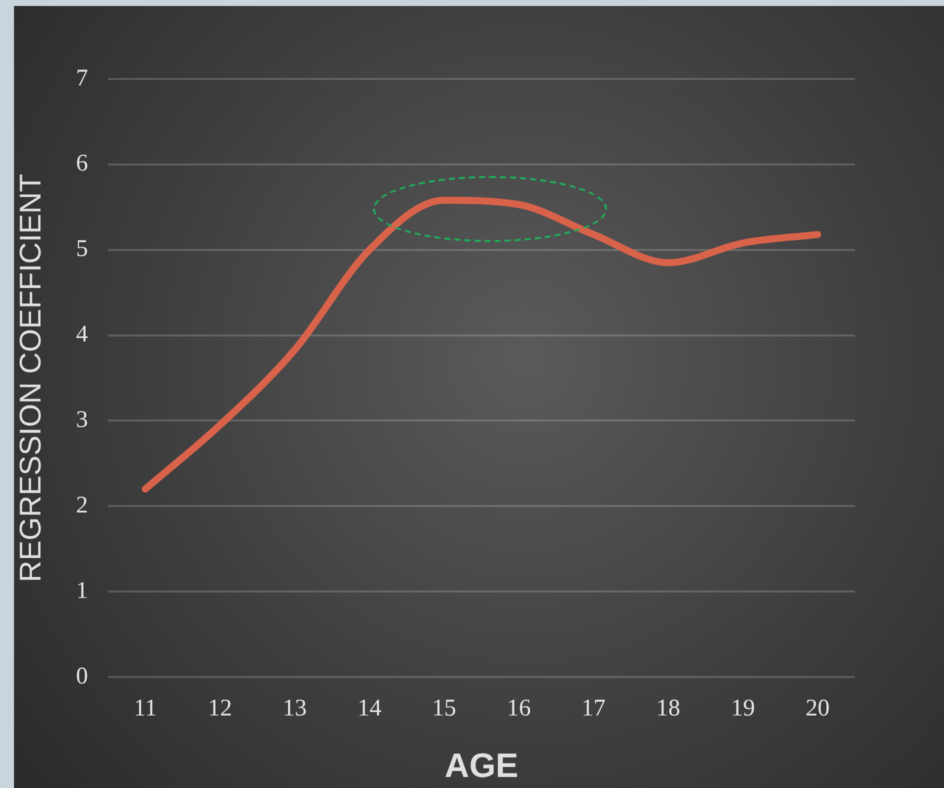  Describe the element at coordinates (518, 709) in the screenshot. I see `x-tick-label: 16` at that location.